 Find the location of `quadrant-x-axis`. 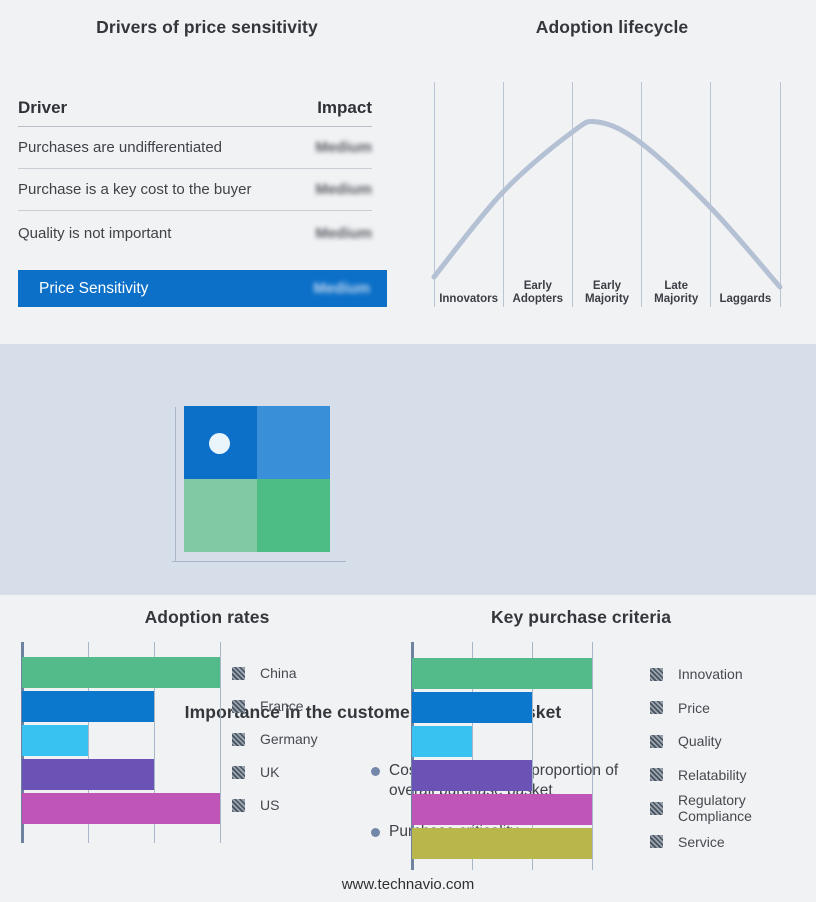

quadrant-x-axis is located at coordinates (259, 561).